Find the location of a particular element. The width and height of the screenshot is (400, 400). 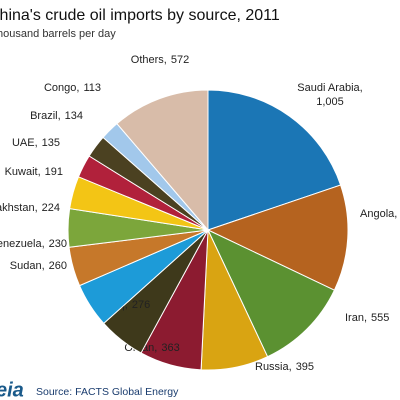

logo: eia is located at coordinates (12, 389).